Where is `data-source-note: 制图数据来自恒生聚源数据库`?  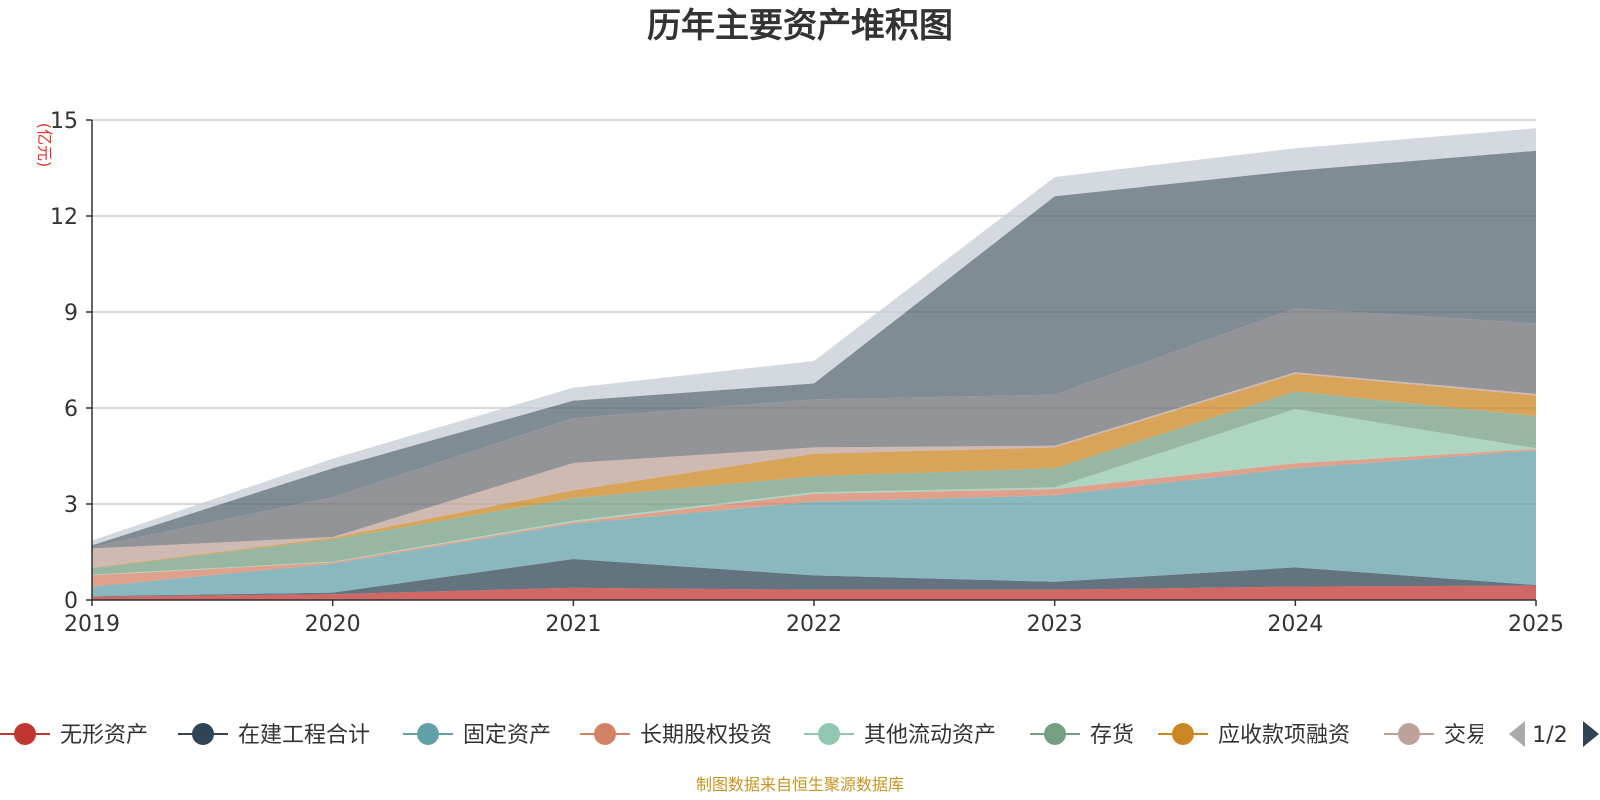
data-source-note: 制图数据来自恒生聚源数据库 is located at coordinates (800, 784).